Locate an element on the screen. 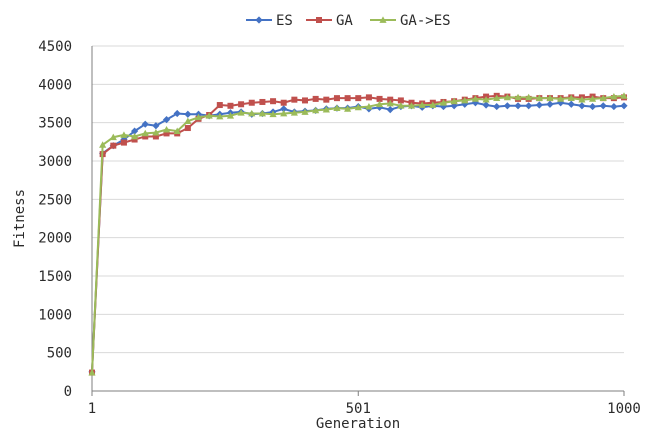 This screenshot has width=656, height=432. legend-item-ga: GA is located at coordinates (329, 21).